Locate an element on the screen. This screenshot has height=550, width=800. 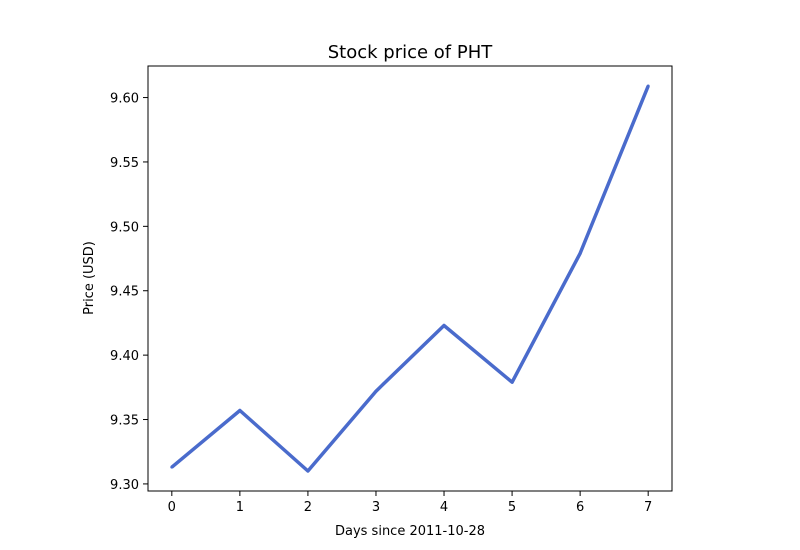
x-axis-label: Days since 2011-10-28 is located at coordinates (410, 531).